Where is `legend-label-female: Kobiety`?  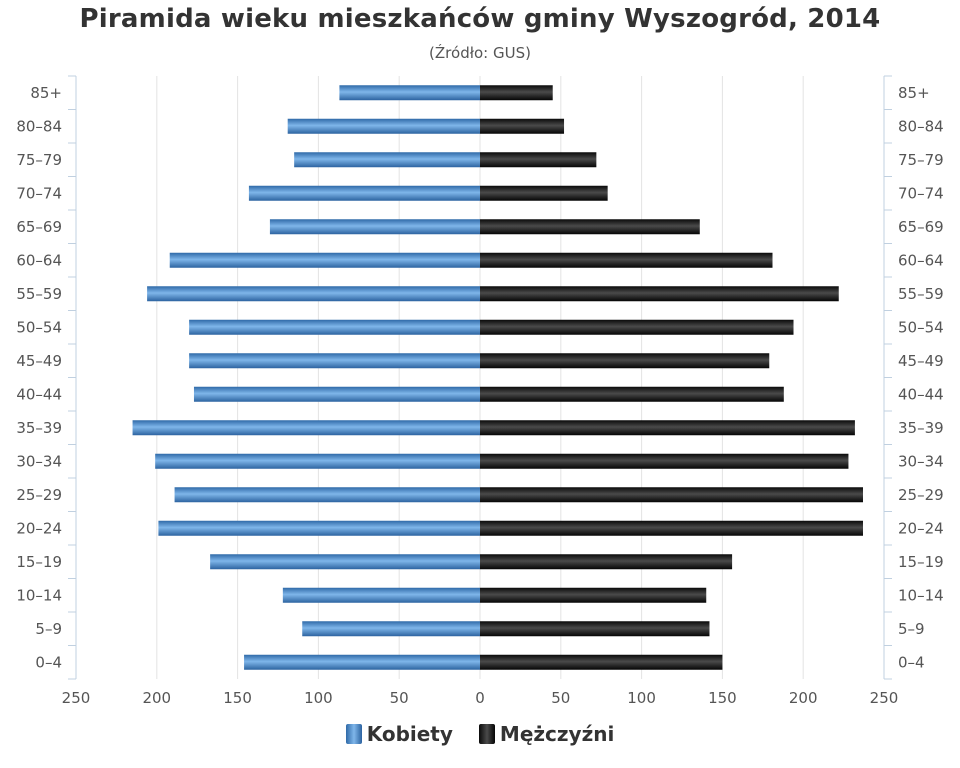
legend-label-female: Kobiety is located at coordinates (409, 734).